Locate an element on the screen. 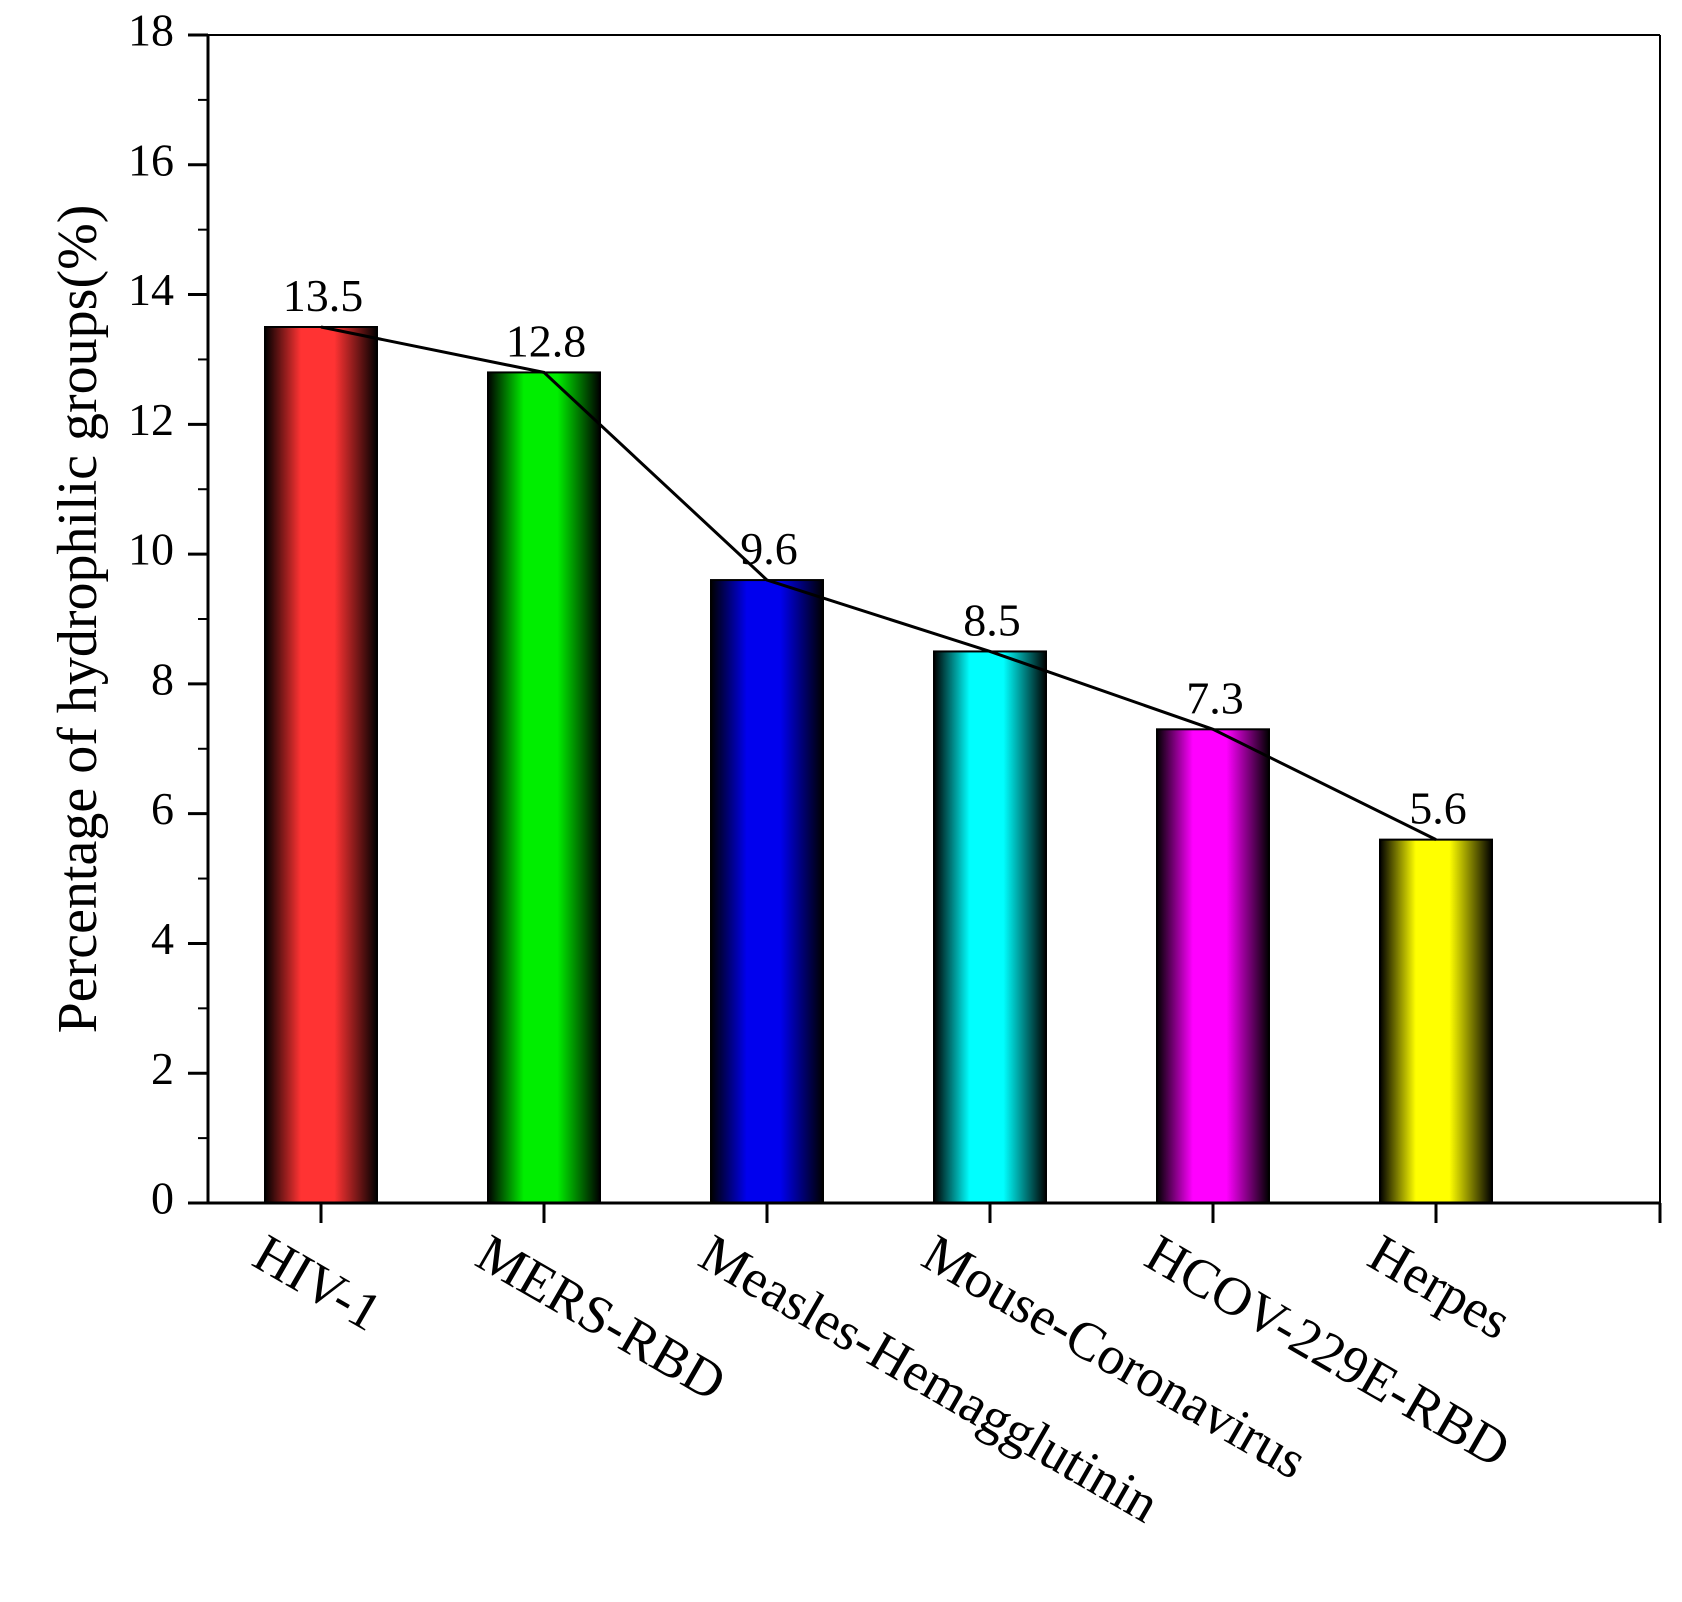  y-tick-label: 8 is located at coordinates (162, 678).